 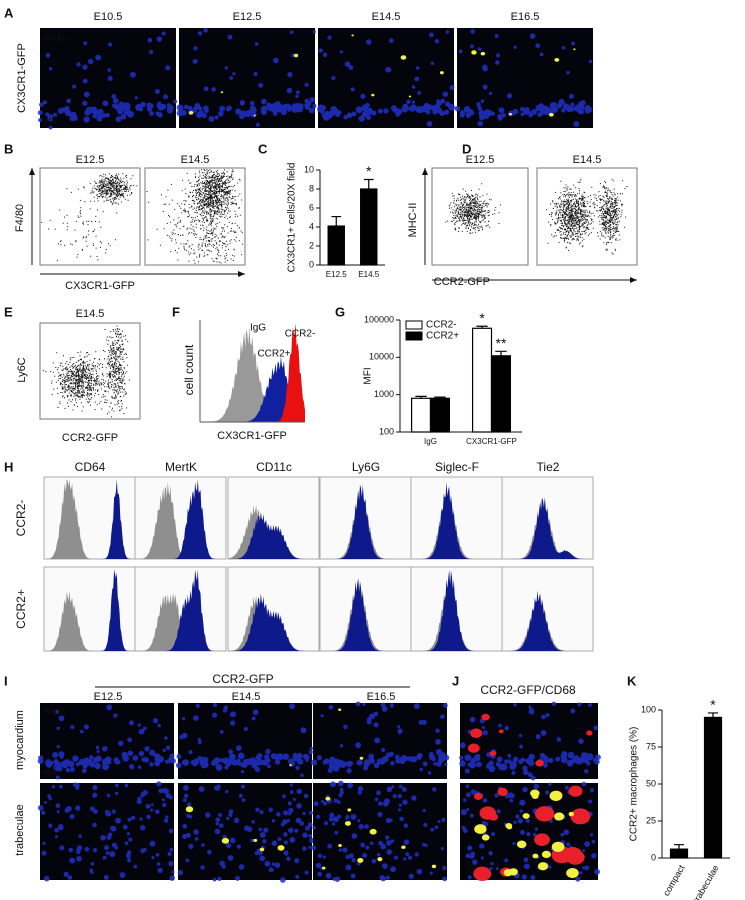 I want to click on column-label: MertK, so click(x=181, y=467).